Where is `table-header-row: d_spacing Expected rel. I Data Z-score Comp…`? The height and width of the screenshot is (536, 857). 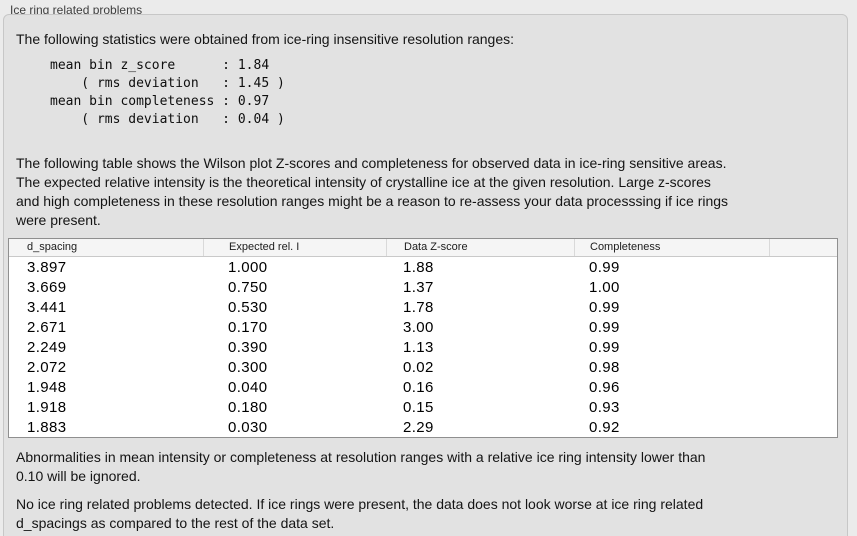 table-header-row: d_spacing Expected rel. I Data Z-score Comp… is located at coordinates (423, 248).